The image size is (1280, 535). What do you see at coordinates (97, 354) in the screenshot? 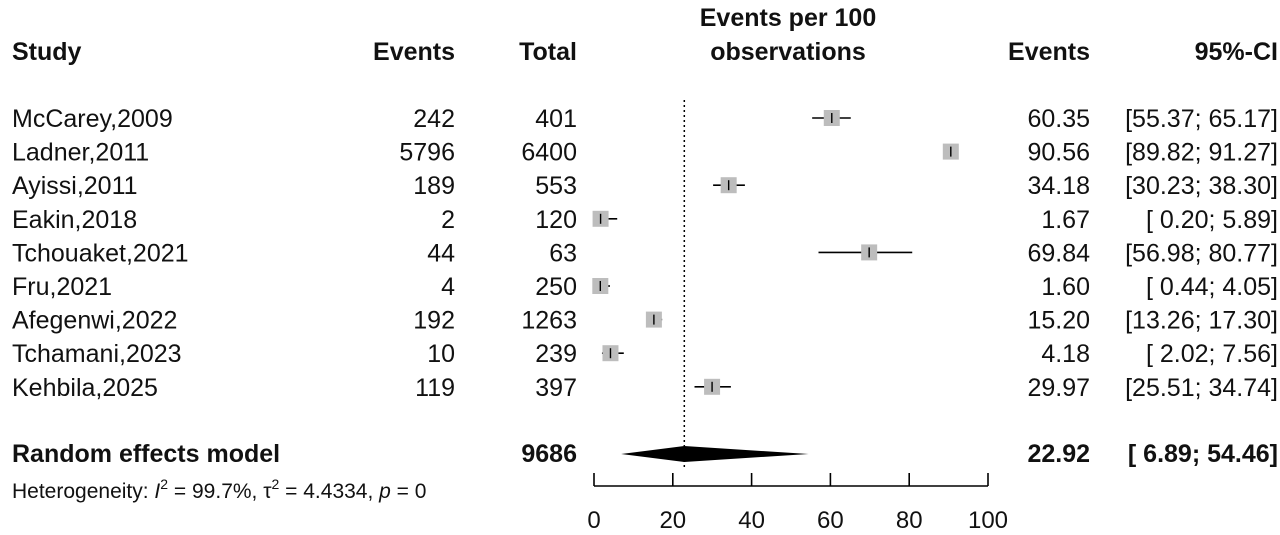
I see `study-name: Tchamani,2023` at bounding box center [97, 354].